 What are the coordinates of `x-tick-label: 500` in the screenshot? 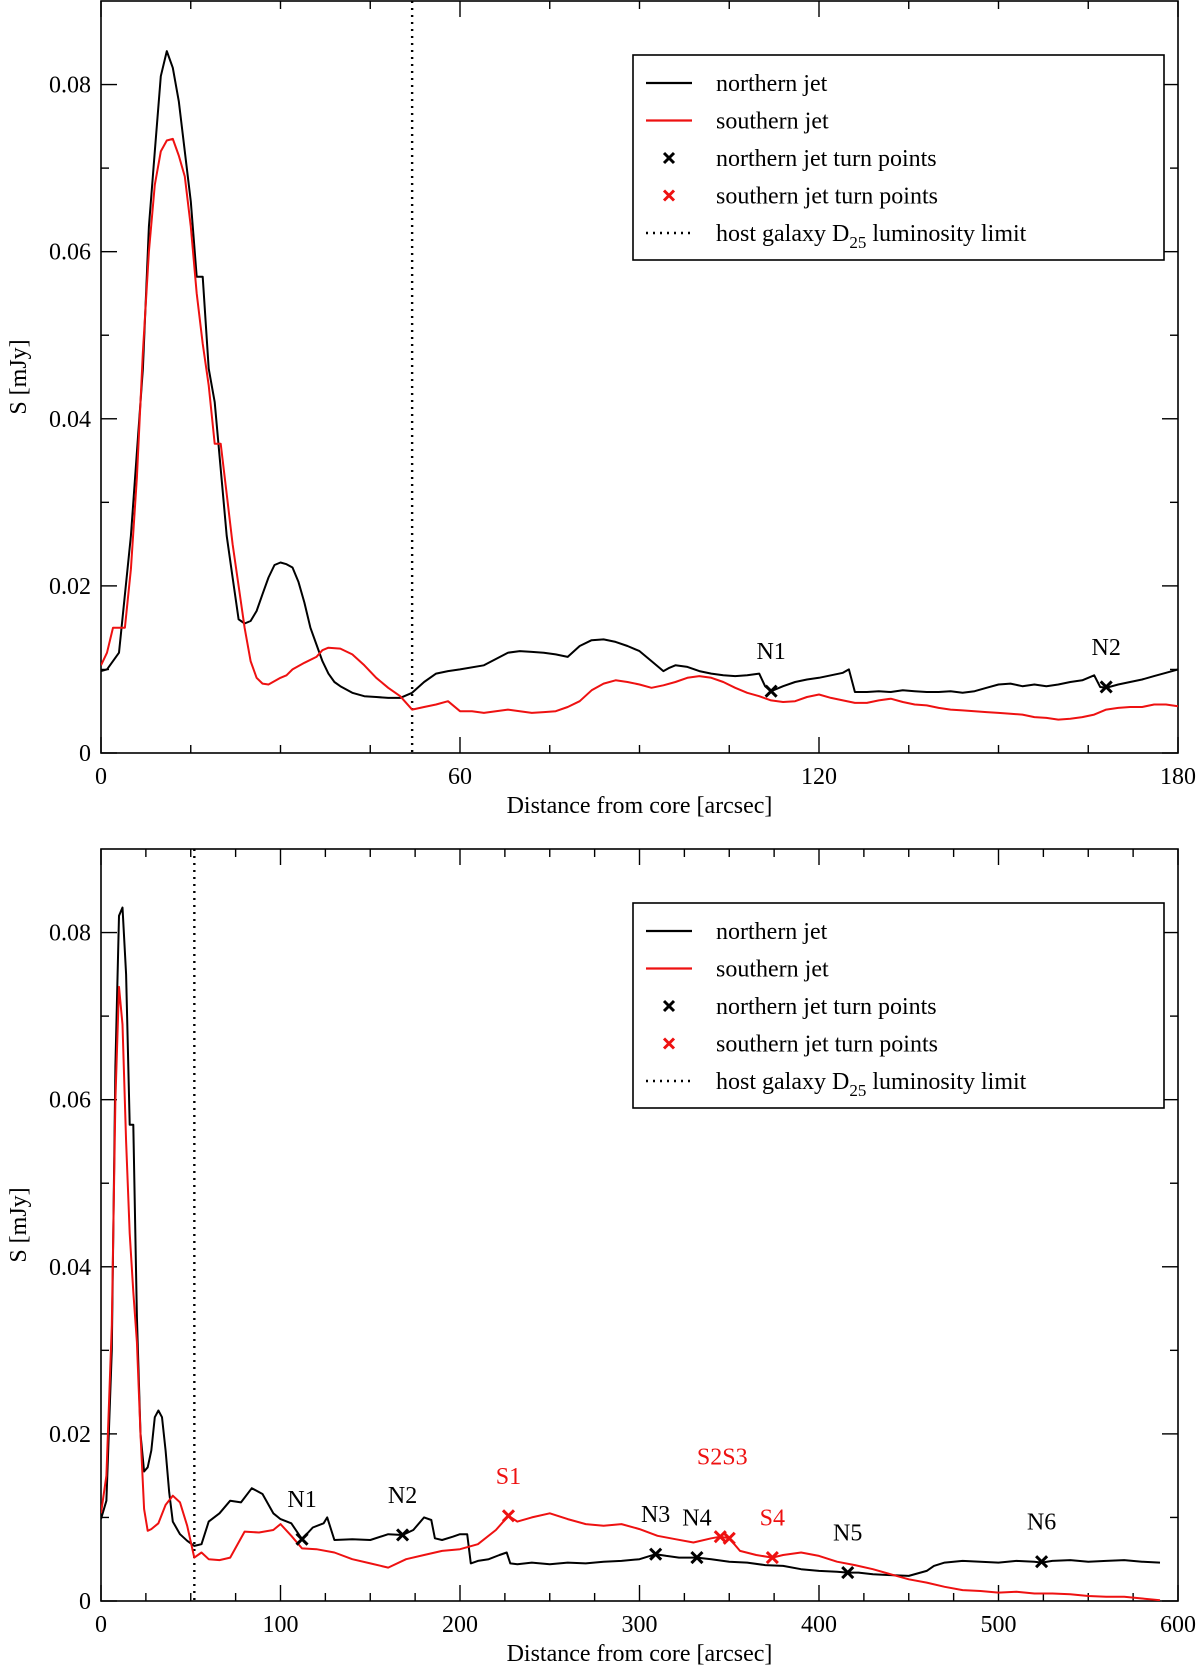 It's located at (999, 1625).